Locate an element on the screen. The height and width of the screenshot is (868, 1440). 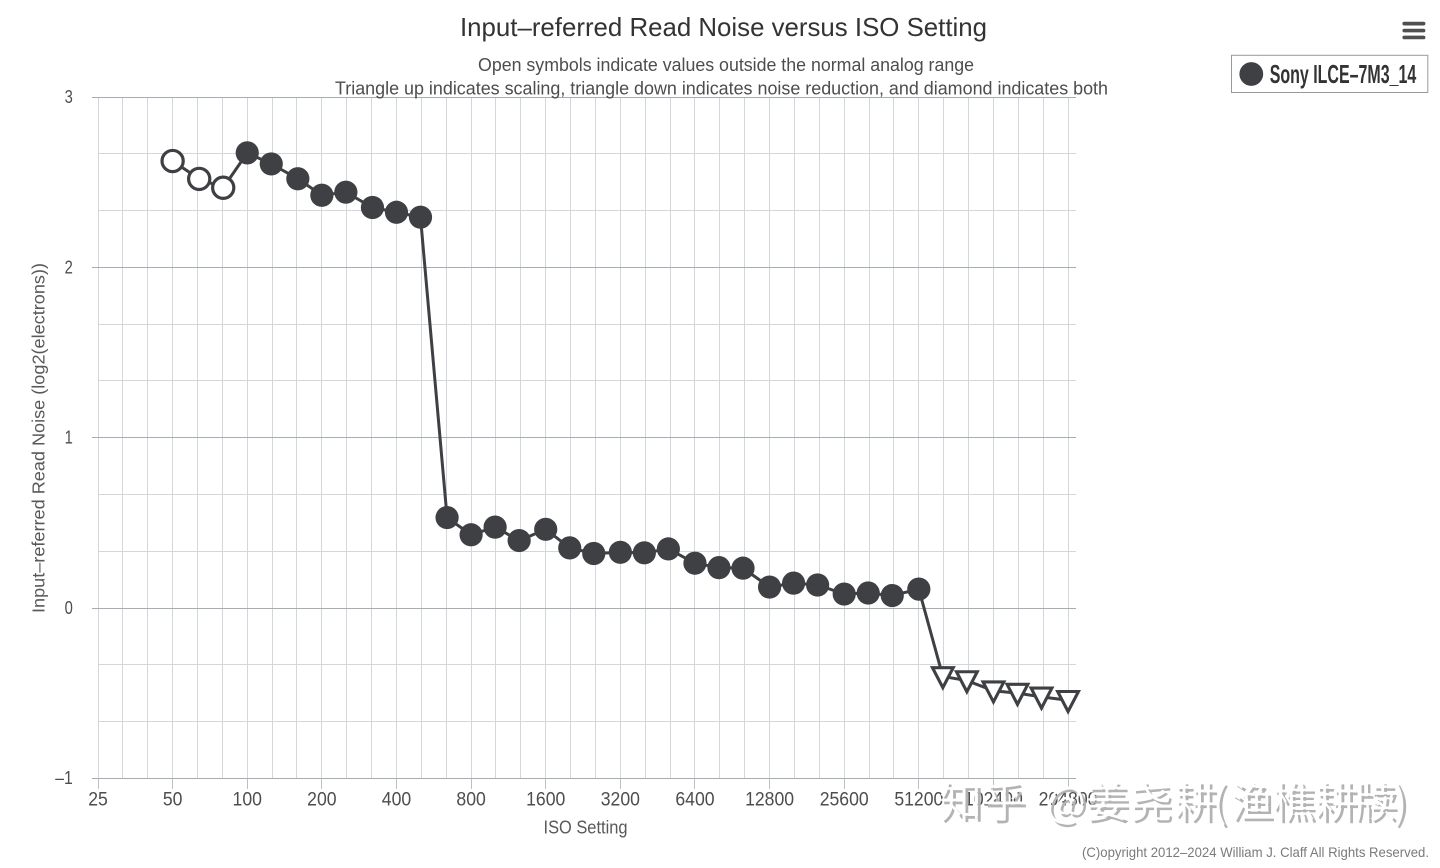
svg-text: 200 is located at coordinates (322, 800).